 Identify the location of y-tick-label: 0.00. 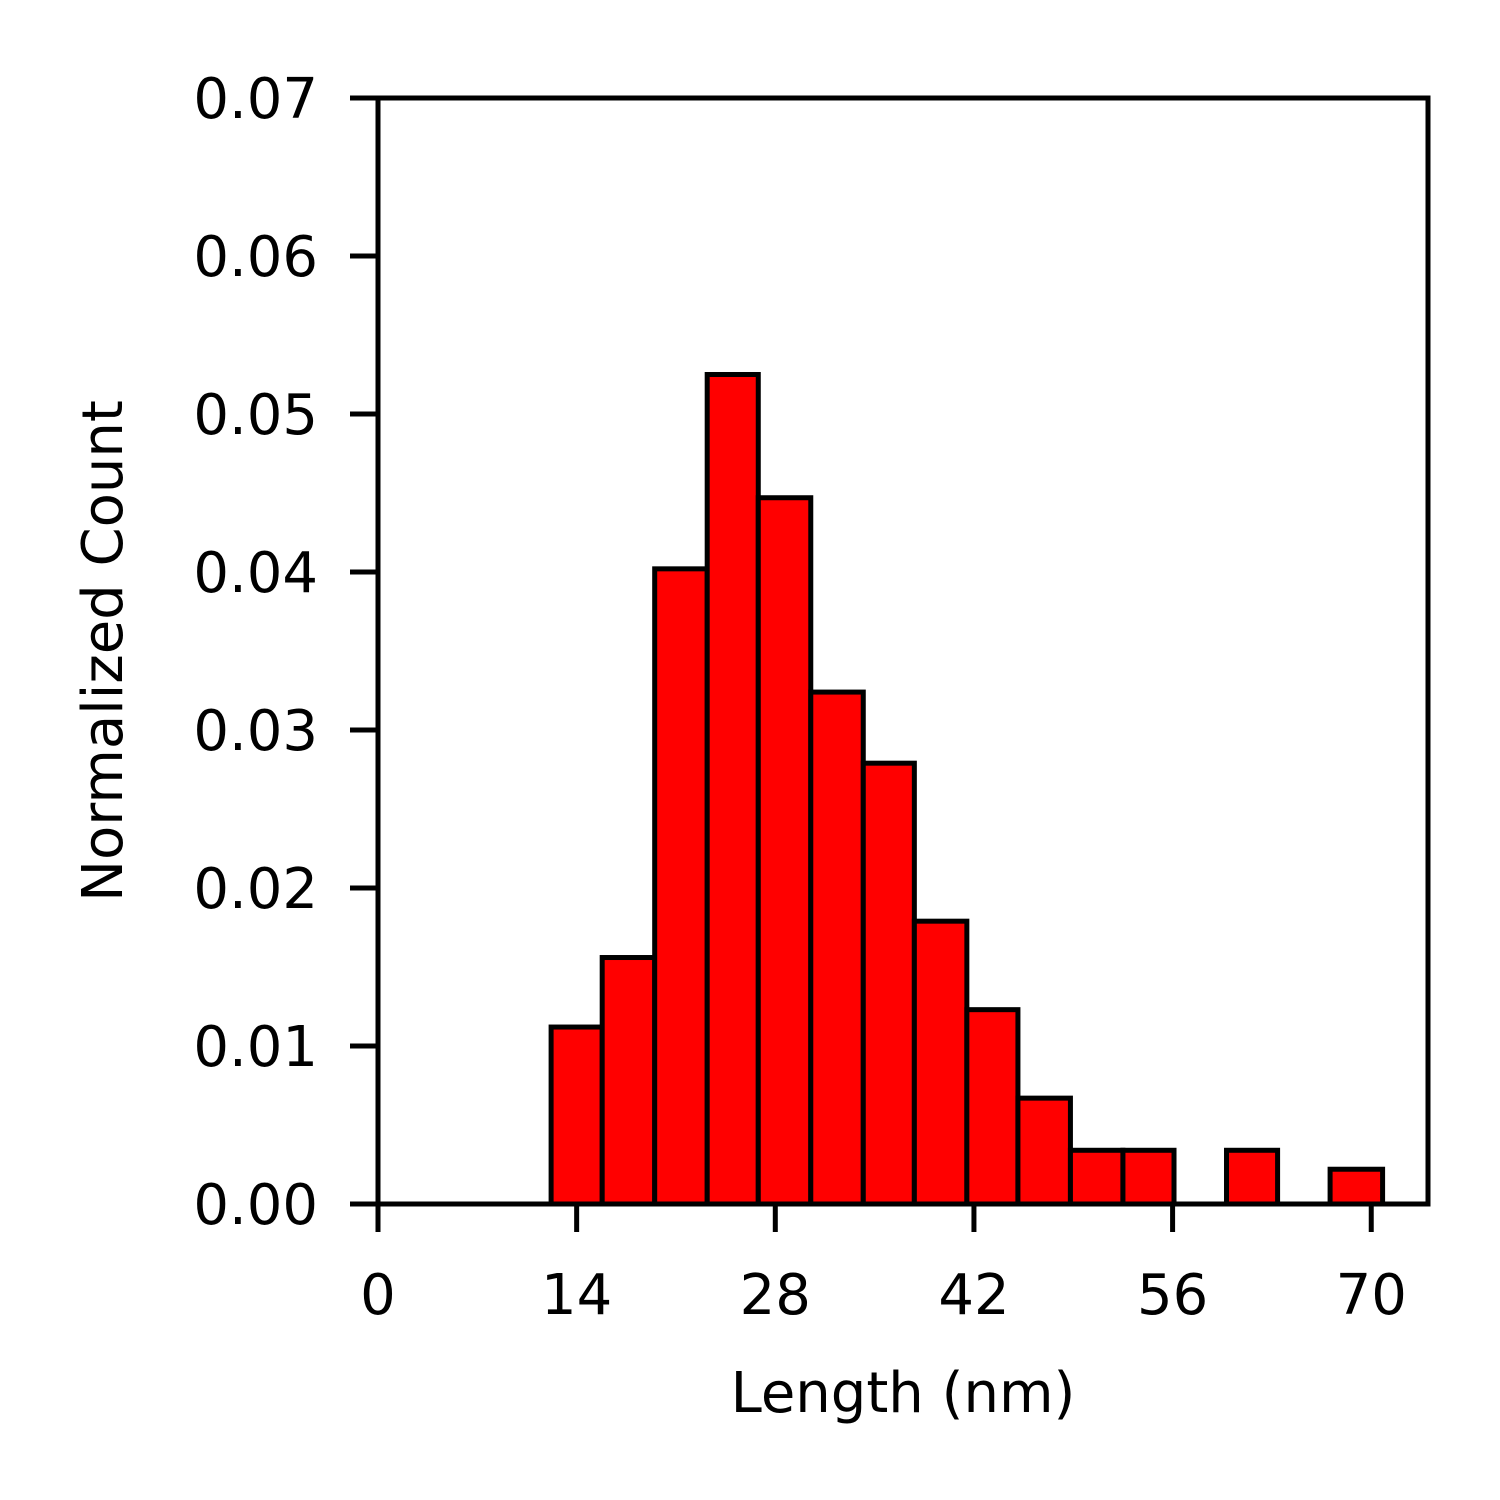
(255, 1205).